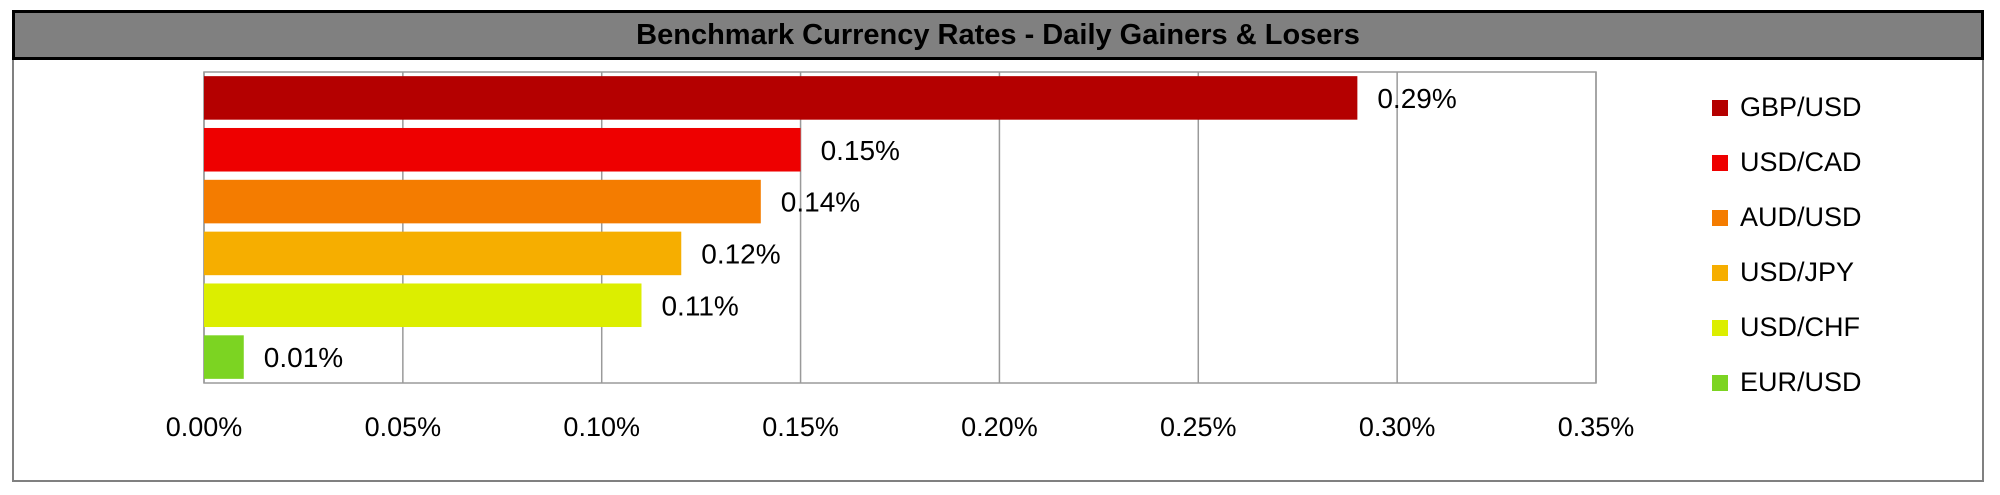  Describe the element at coordinates (1801, 107) in the screenshot. I see `legend-label: GBP/USD` at that location.